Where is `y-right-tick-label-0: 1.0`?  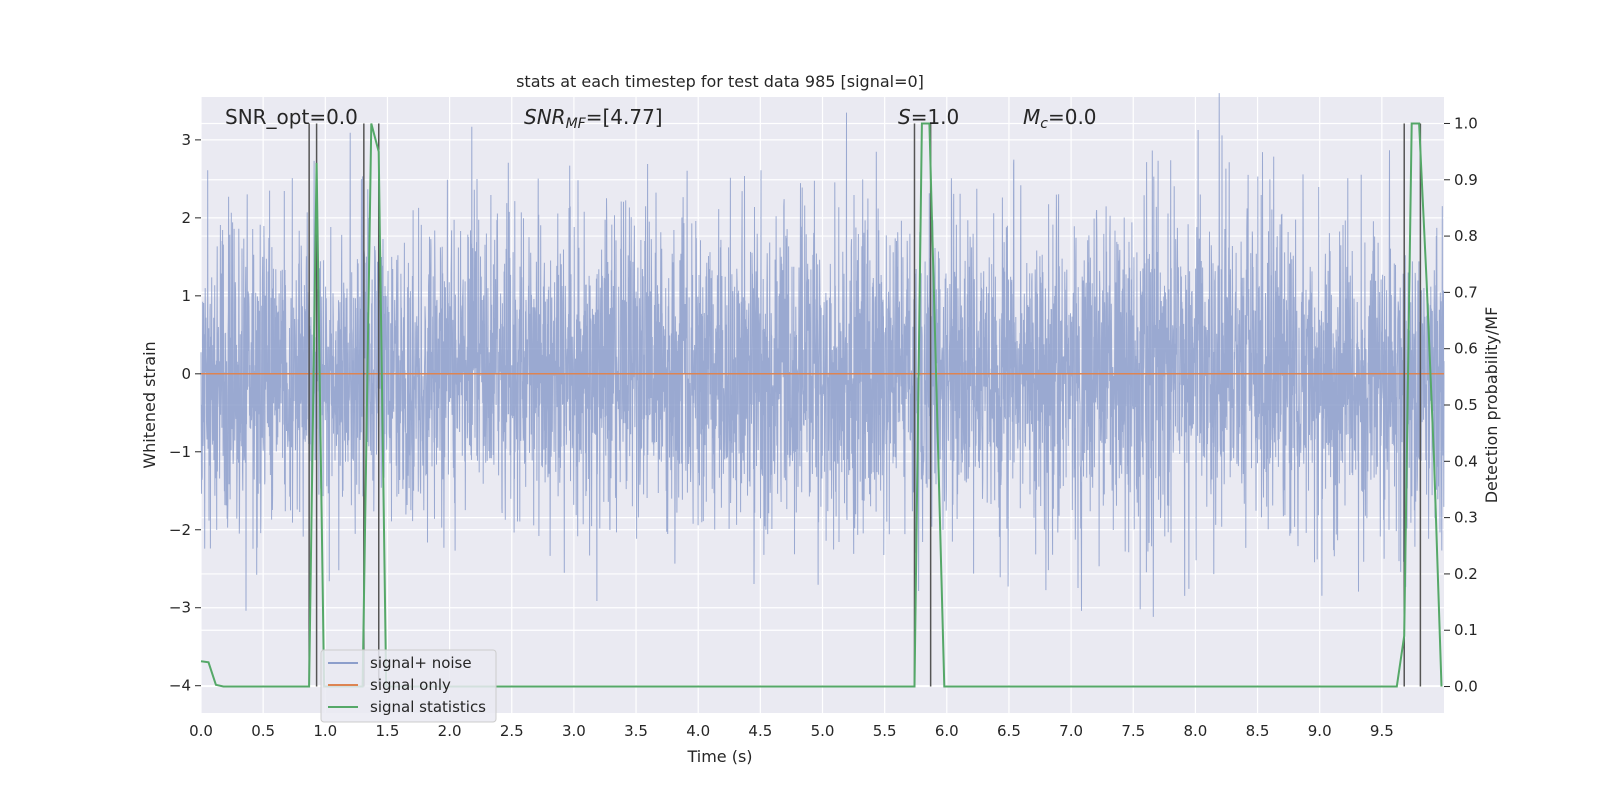 y-right-tick-label-0: 1.0 is located at coordinates (1466, 123).